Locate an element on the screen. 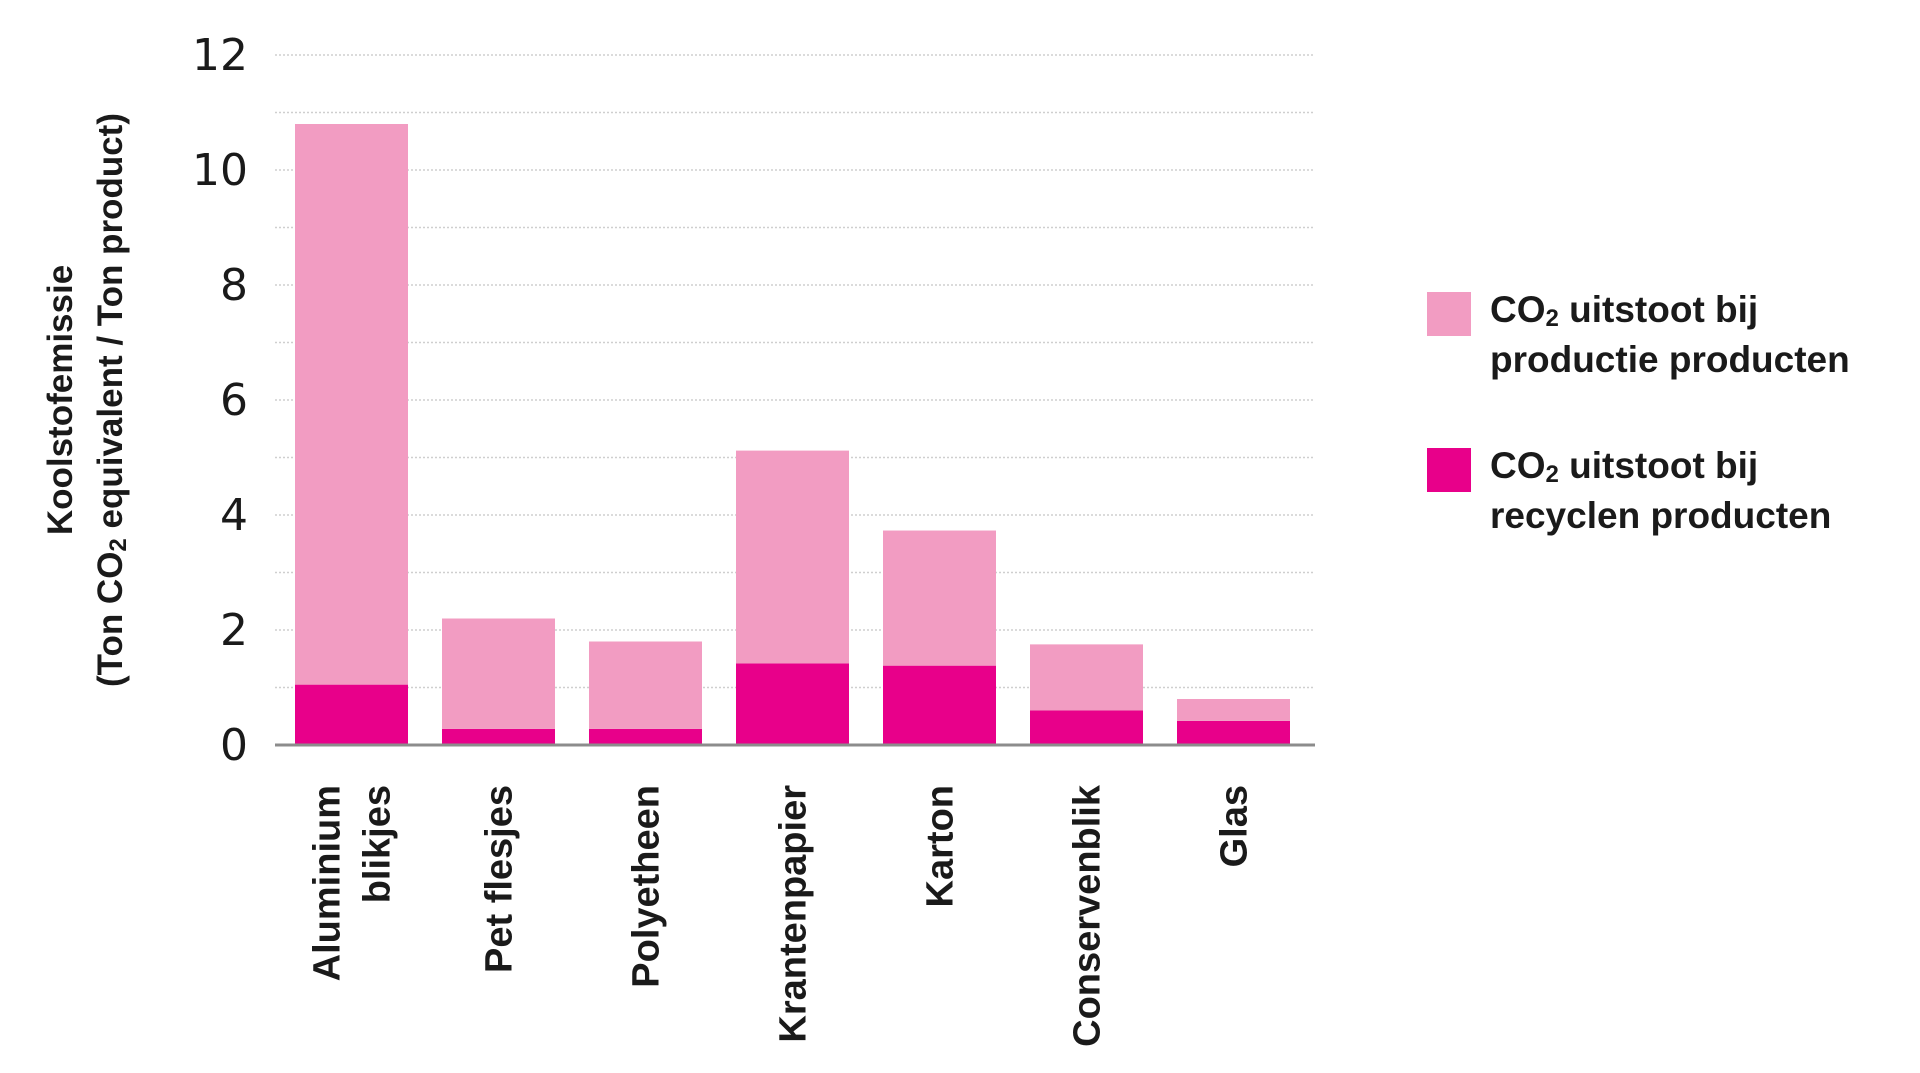 The height and width of the screenshot is (1073, 1920). x-category-label: Conservenblik is located at coordinates (1088, 915).